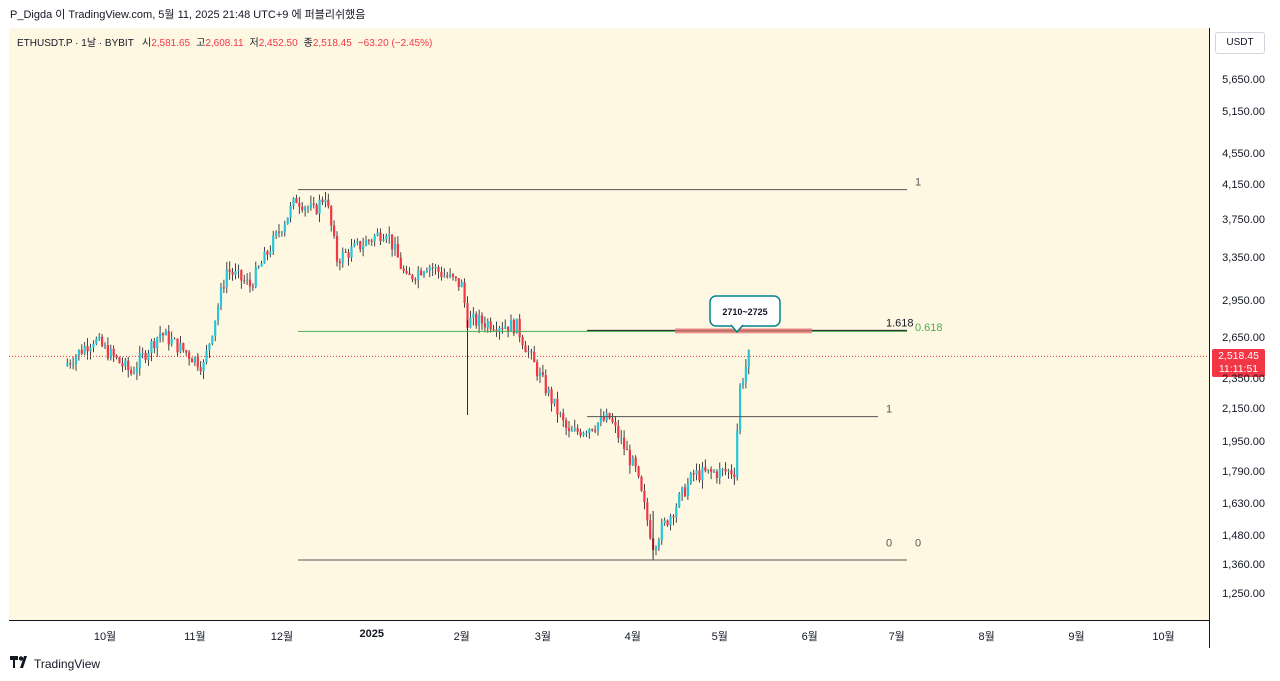  Describe the element at coordinates (1240, 43) in the screenshot. I see `currency-button: USDT` at that location.